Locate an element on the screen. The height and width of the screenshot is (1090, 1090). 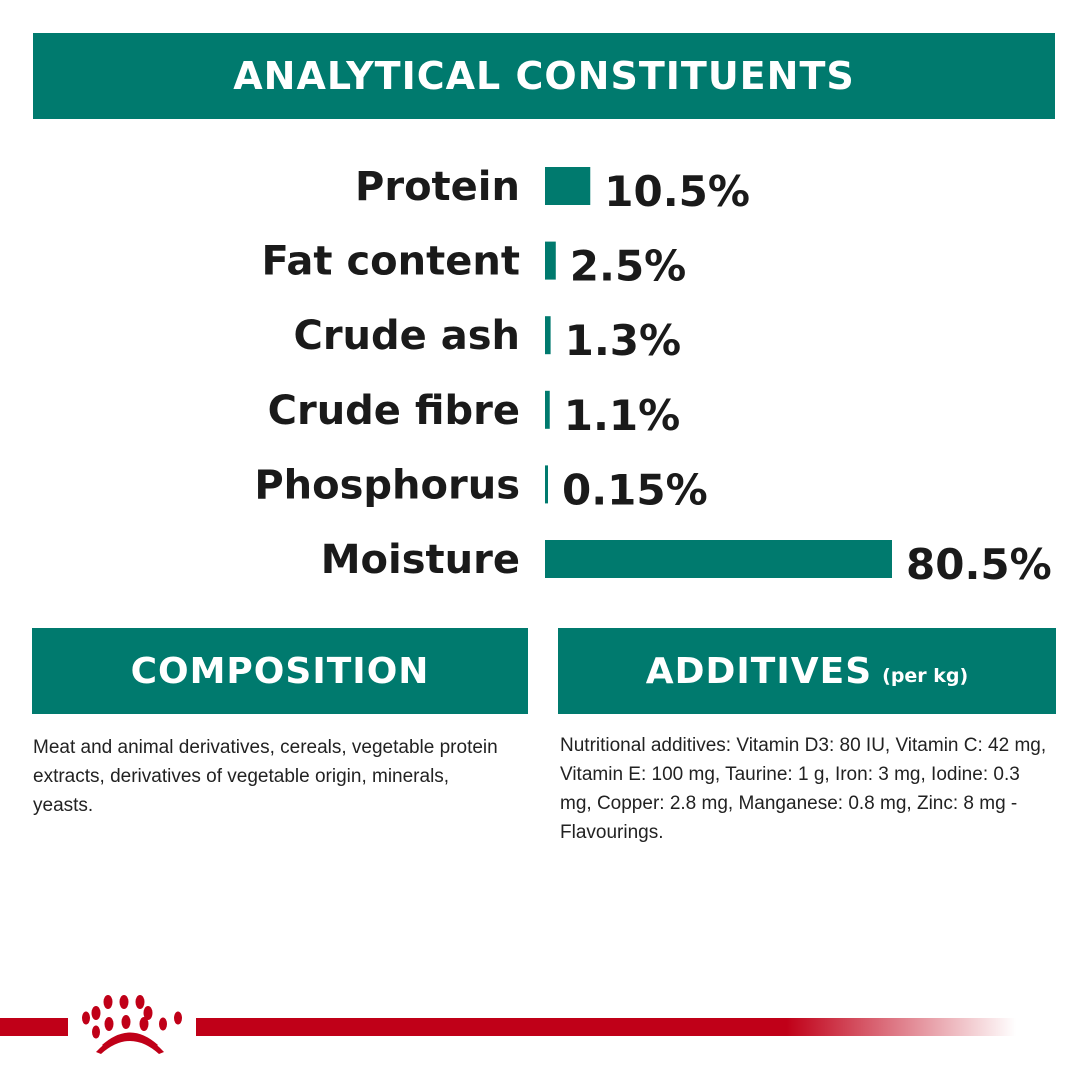
bar-fat-content is located at coordinates (550, 260).